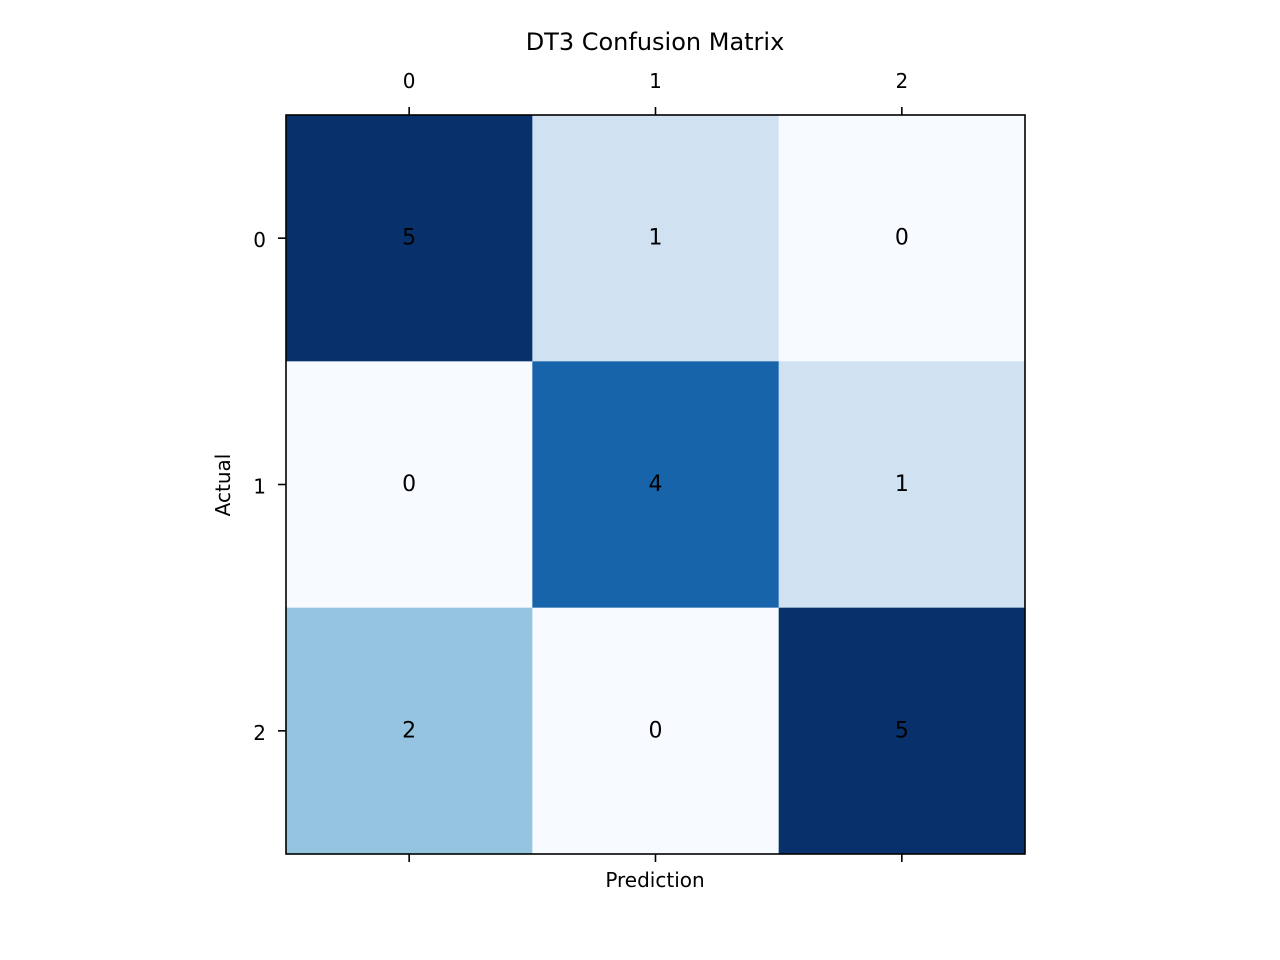 Image resolution: width=1280 pixels, height=960 pixels. I want to click on cell-value-label-r1-c1: 4, so click(656, 484).